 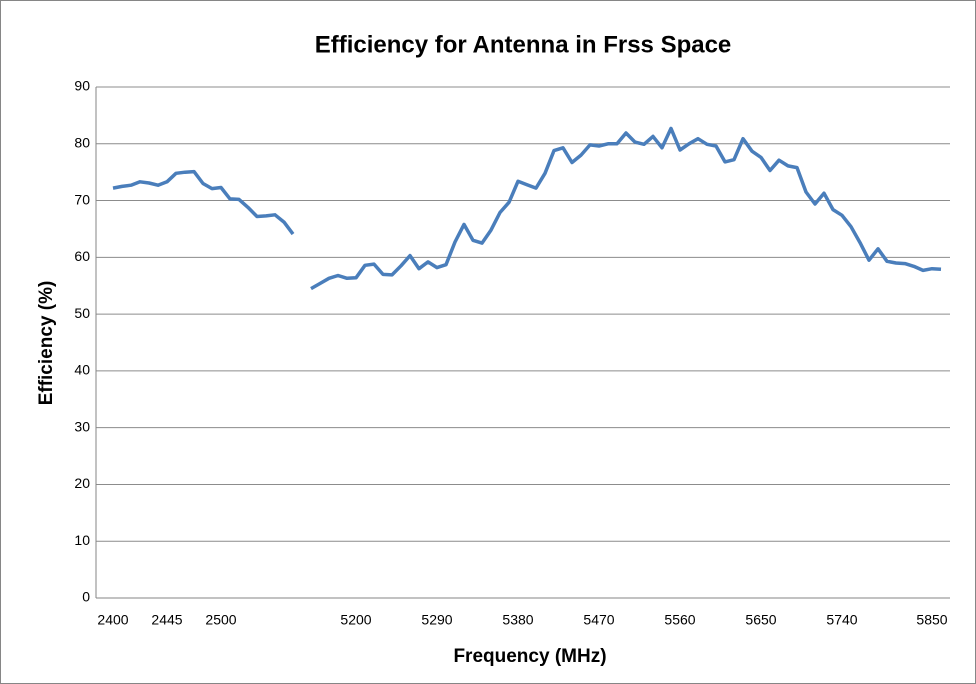 What do you see at coordinates (841, 620) in the screenshot?
I see `x-tick-label: 5740` at bounding box center [841, 620].